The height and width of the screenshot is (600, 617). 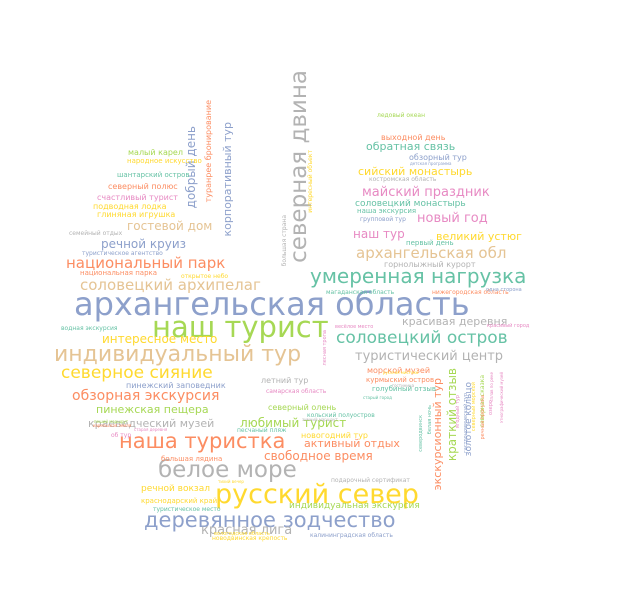 I want to click on cloud-word: туристическое место, so click(x=187, y=509).